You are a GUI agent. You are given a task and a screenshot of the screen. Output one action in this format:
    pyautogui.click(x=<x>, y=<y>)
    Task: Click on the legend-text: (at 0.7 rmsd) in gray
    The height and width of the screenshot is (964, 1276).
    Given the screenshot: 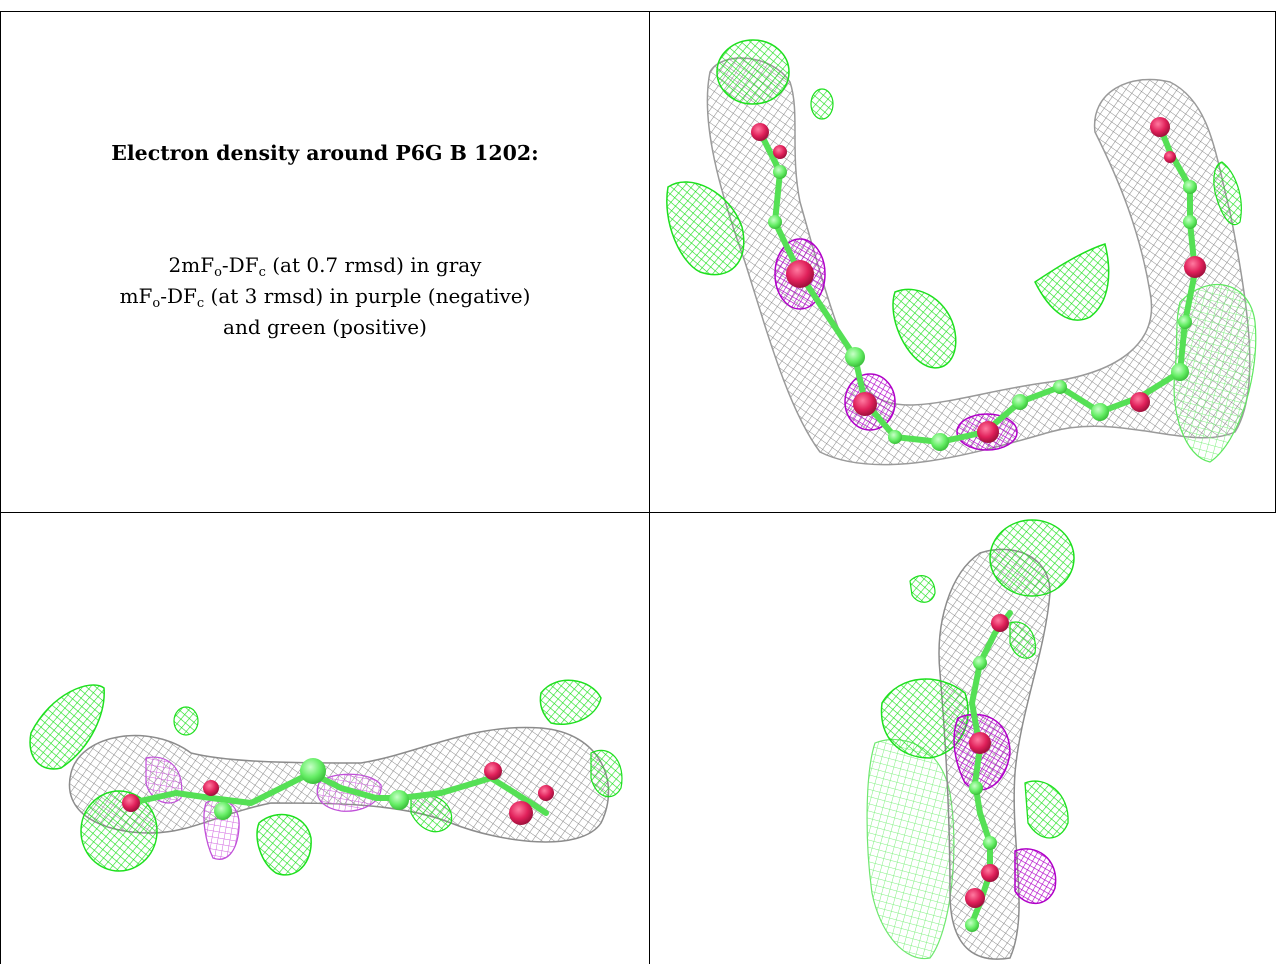 What is the action you would take?
    pyautogui.click(x=373, y=265)
    